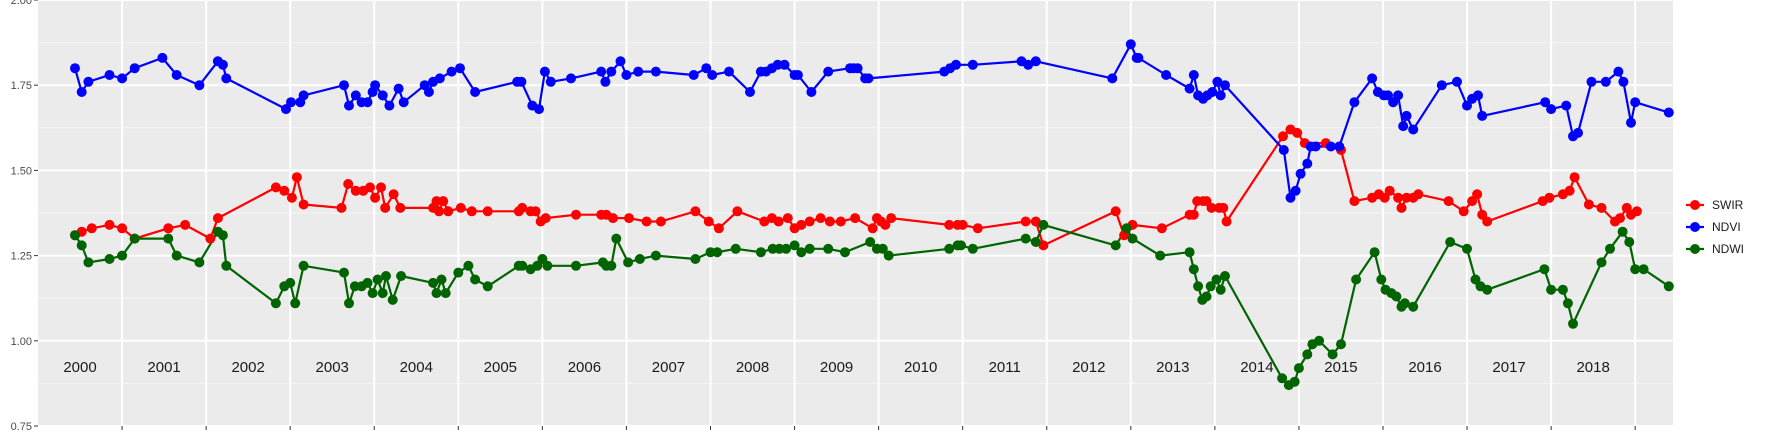 This screenshot has width=1773, height=442. I want to click on legend-key-point-swir, so click(1695, 205).